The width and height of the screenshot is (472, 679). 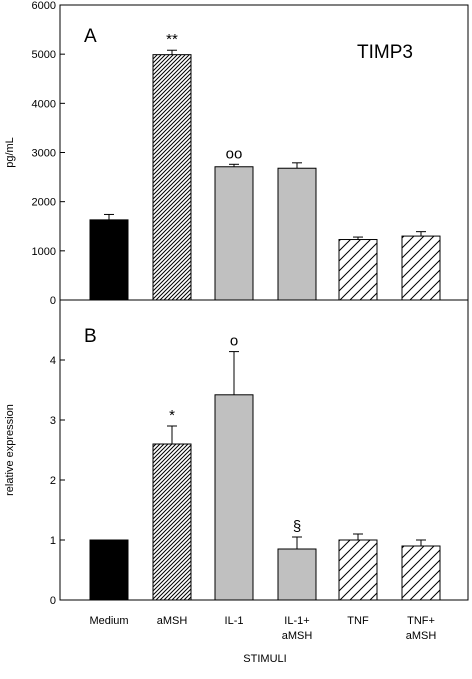 I want to click on panel-a-y-tick-label: 0, so click(x=53, y=301).